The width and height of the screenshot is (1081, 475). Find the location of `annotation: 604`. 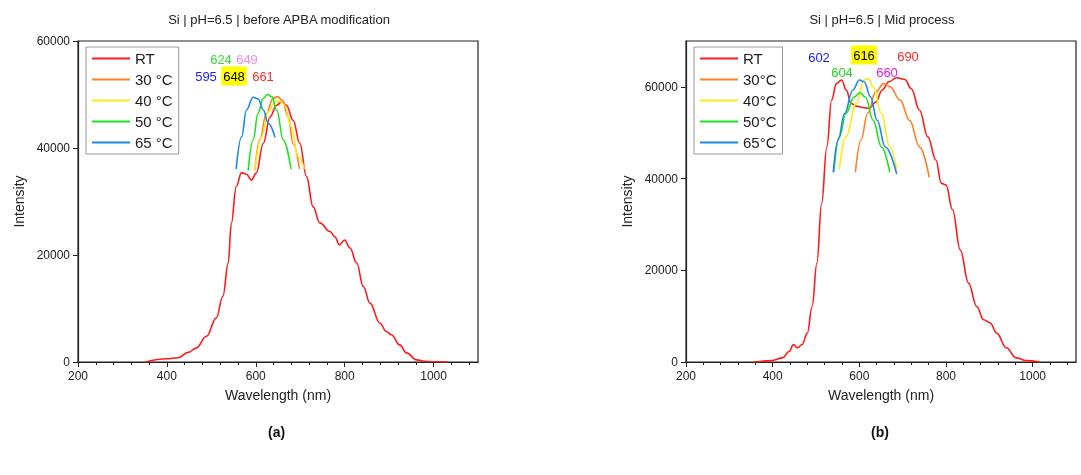

annotation: 604 is located at coordinates (842, 72).